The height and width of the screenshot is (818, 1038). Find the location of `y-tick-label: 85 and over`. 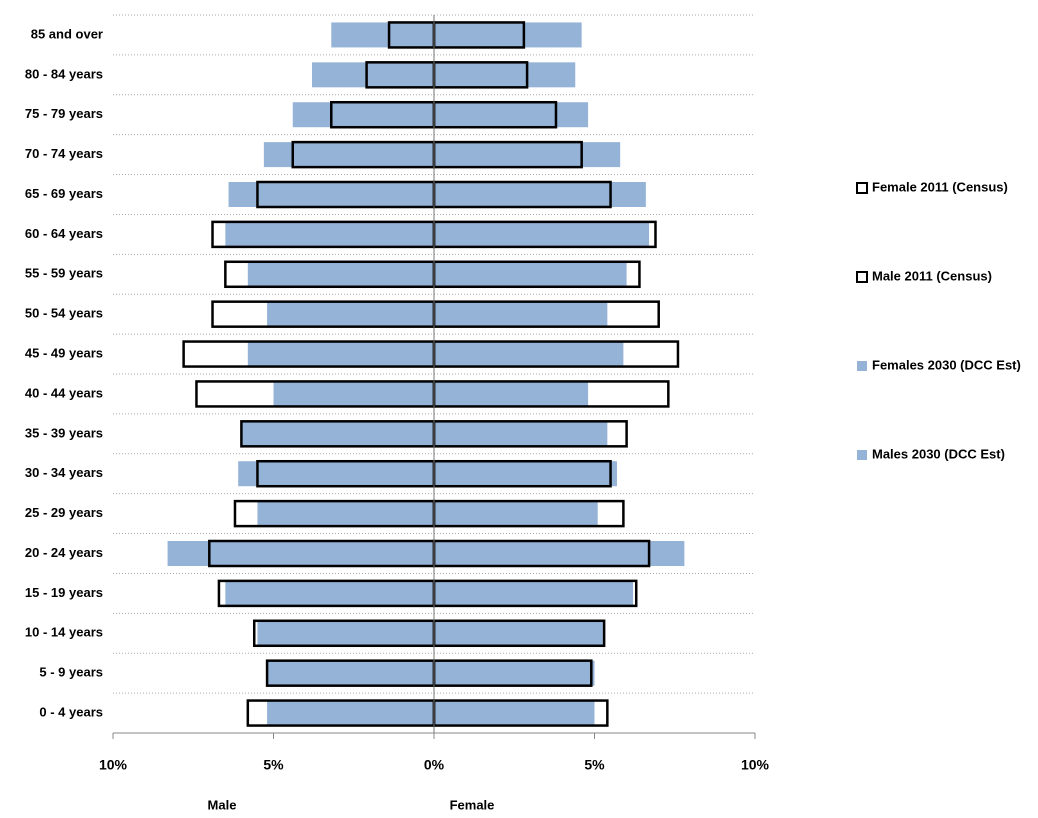

y-tick-label: 85 and over is located at coordinates (67, 33).